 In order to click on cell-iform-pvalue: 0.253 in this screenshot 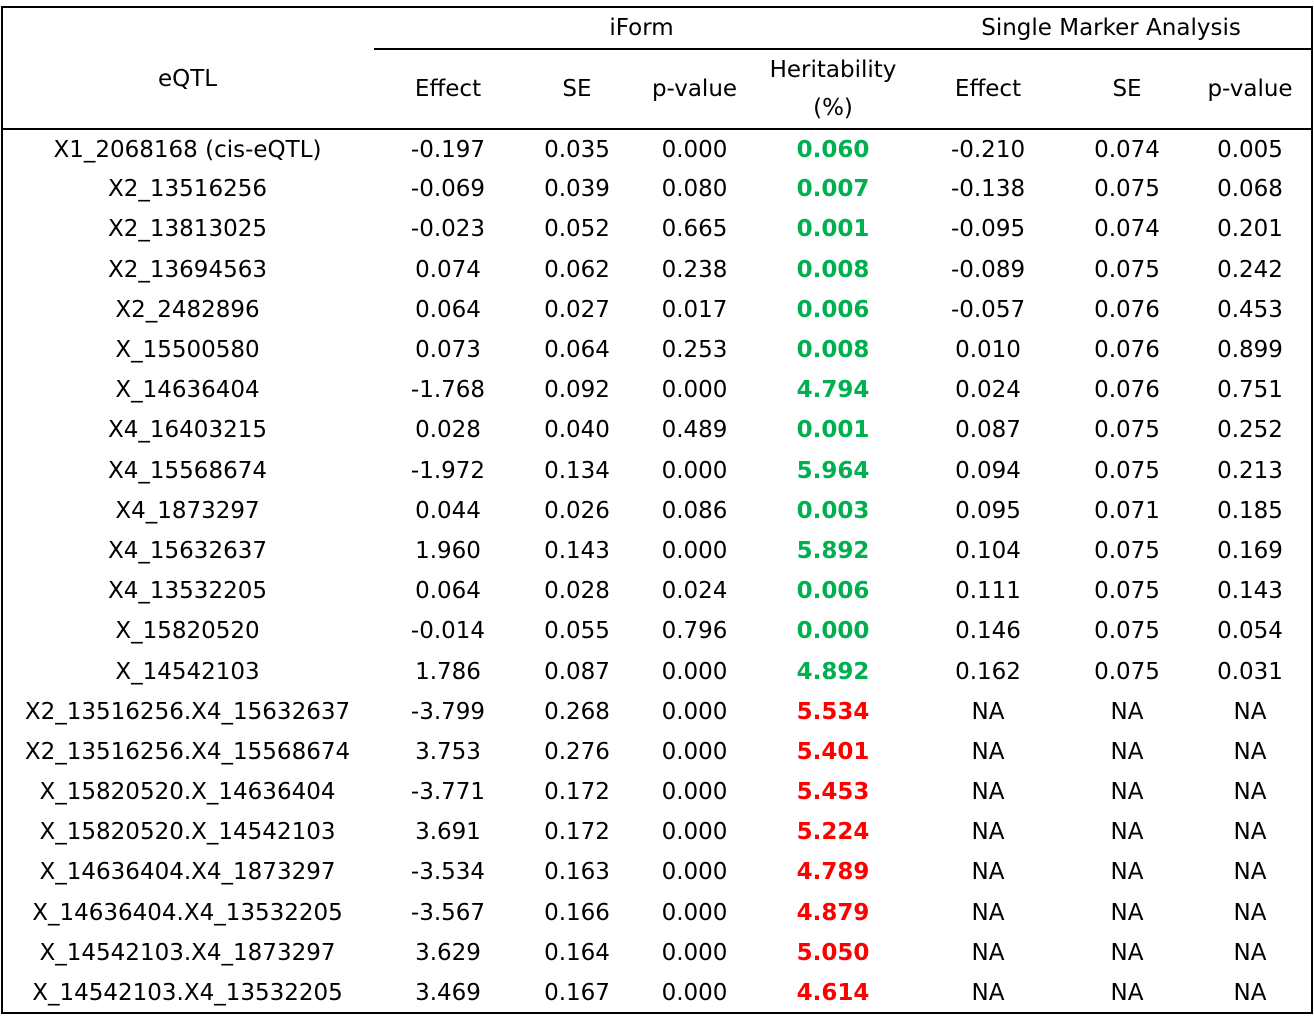, I will do `click(694, 350)`.